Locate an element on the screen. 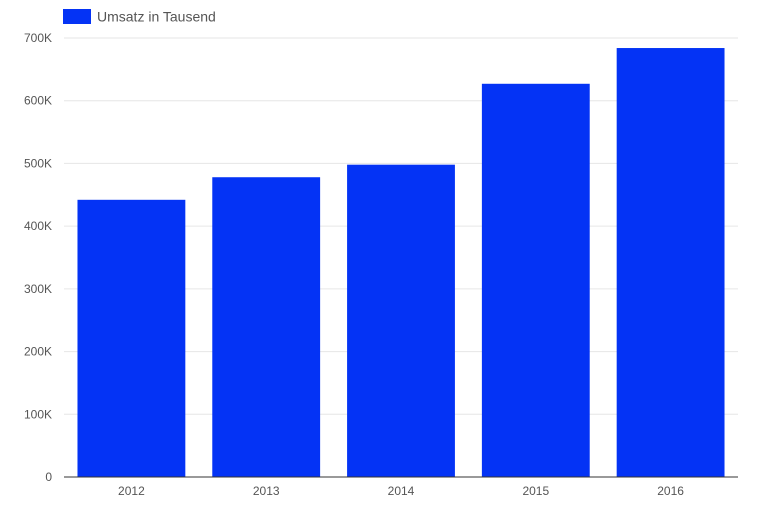 This screenshot has width=757, height=511. y-tick-label: 200K is located at coordinates (38, 352).